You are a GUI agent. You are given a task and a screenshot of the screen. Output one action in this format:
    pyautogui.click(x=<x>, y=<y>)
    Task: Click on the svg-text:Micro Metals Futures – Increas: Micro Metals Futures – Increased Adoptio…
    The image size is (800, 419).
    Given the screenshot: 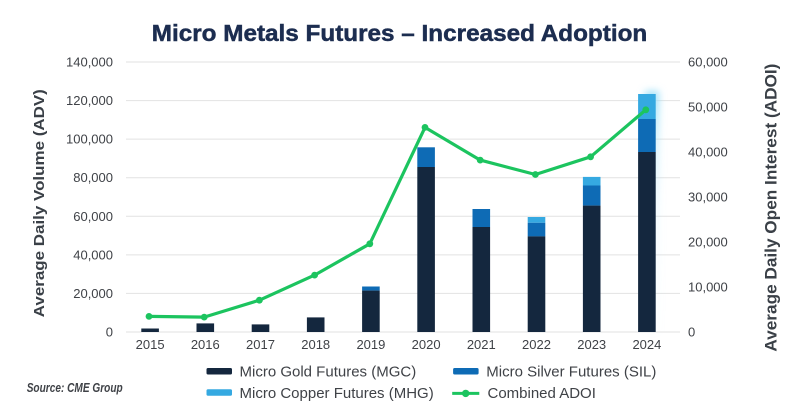 What is the action you would take?
    pyautogui.click(x=400, y=33)
    